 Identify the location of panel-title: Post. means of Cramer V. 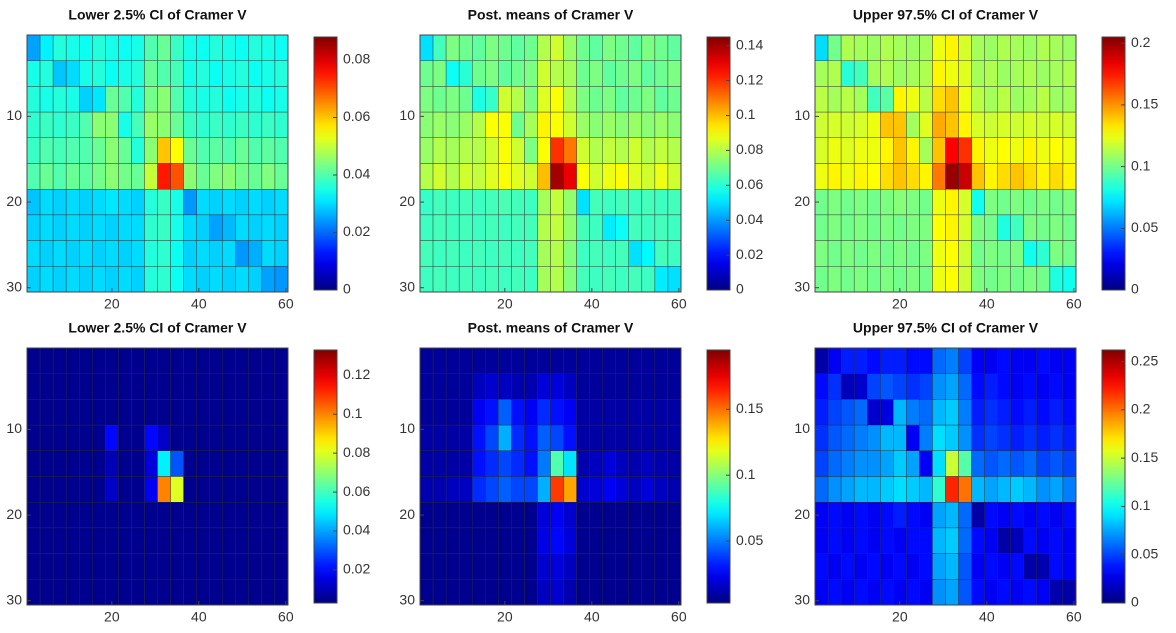
(551, 328).